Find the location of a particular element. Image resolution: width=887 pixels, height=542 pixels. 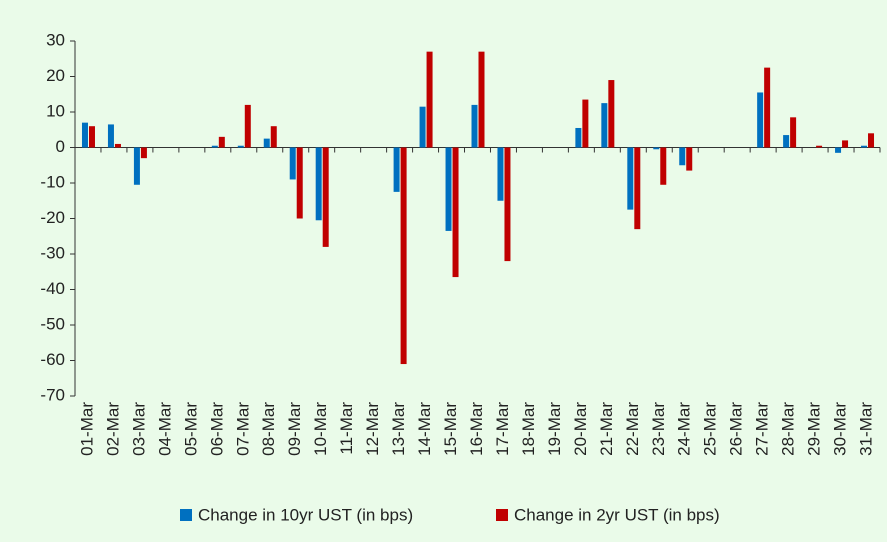

x-tick-label: 01-Mar is located at coordinates (86, 429).